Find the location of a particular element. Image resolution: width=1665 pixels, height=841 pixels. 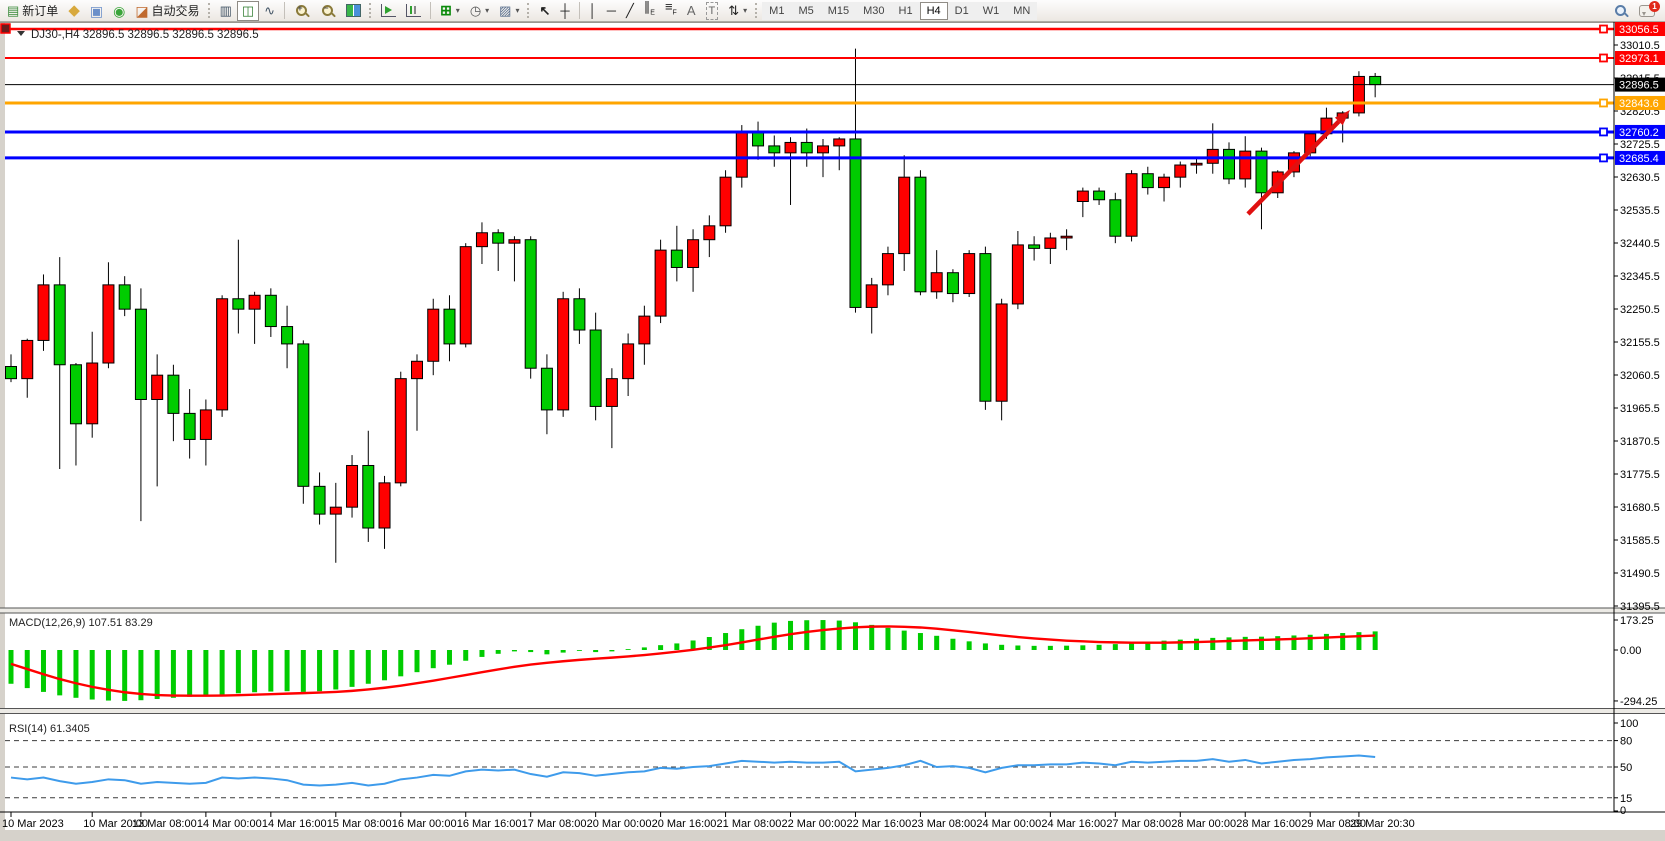

trade-group: ▤ 新订单 ◆ ▣ ◉ ◪ 自动交易 is located at coordinates (103, 11).